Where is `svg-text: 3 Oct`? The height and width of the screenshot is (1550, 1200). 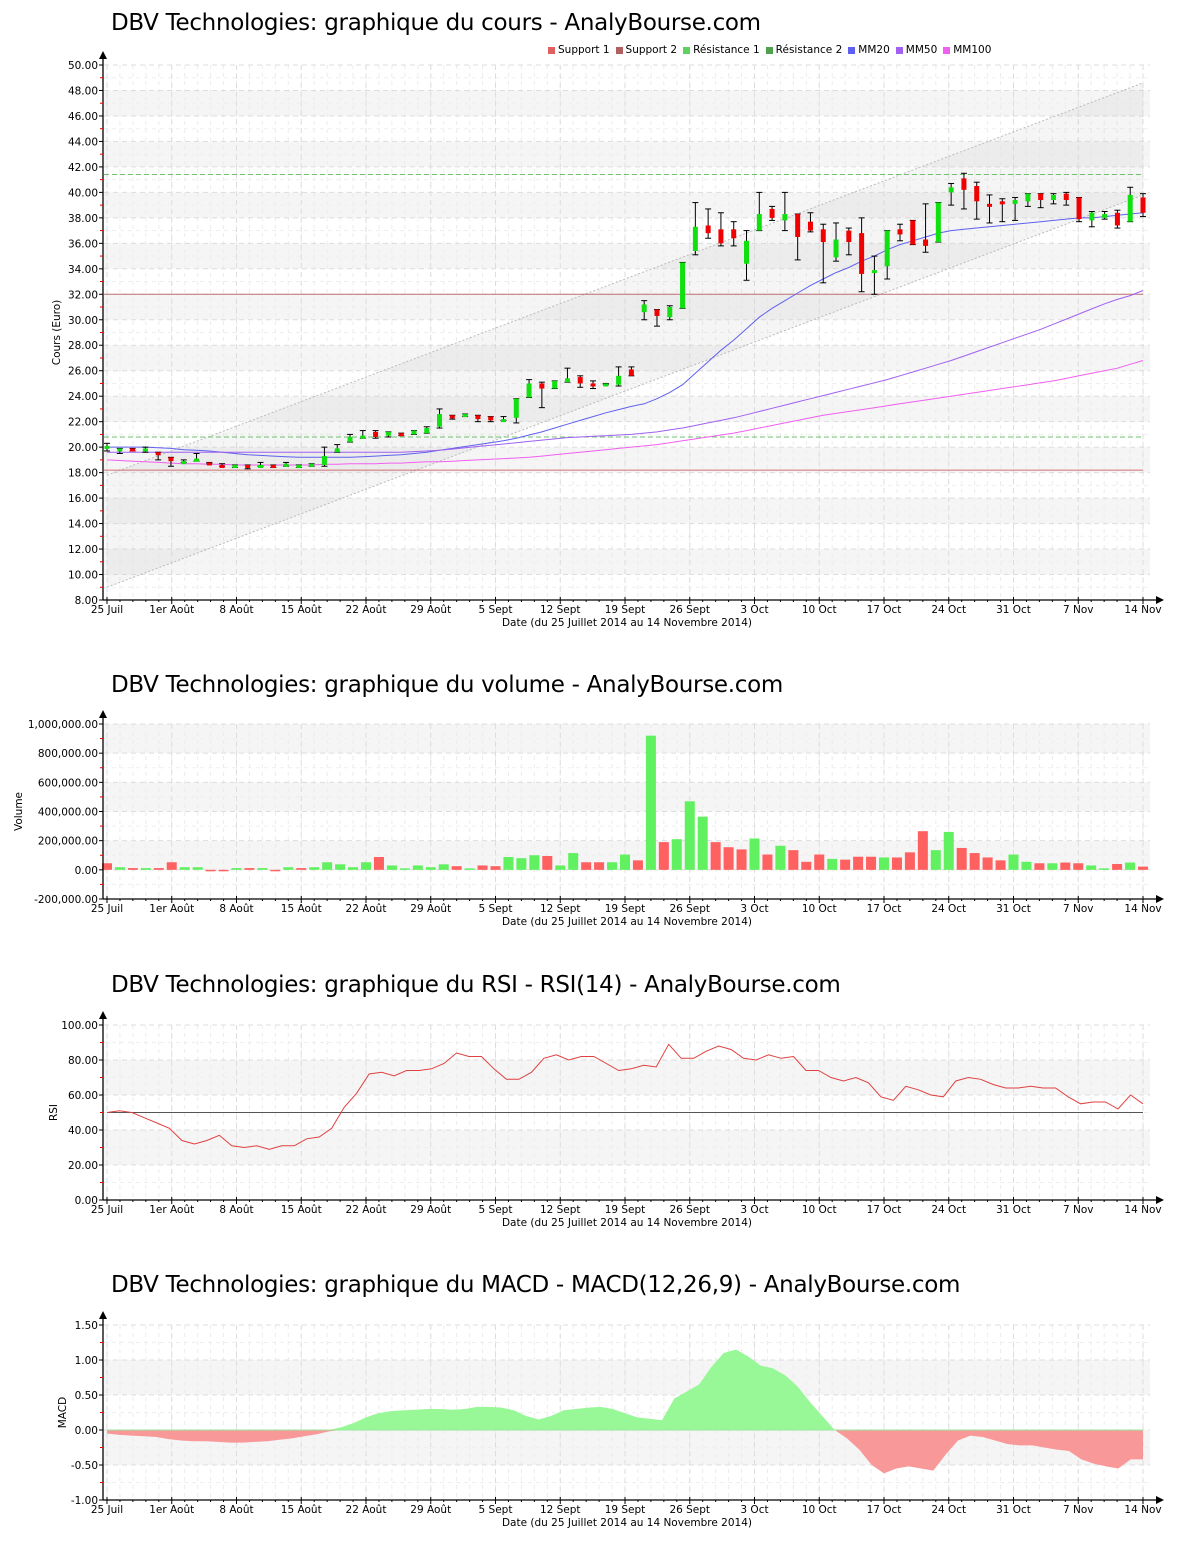
svg-text: 3 Oct is located at coordinates (754, 1510).